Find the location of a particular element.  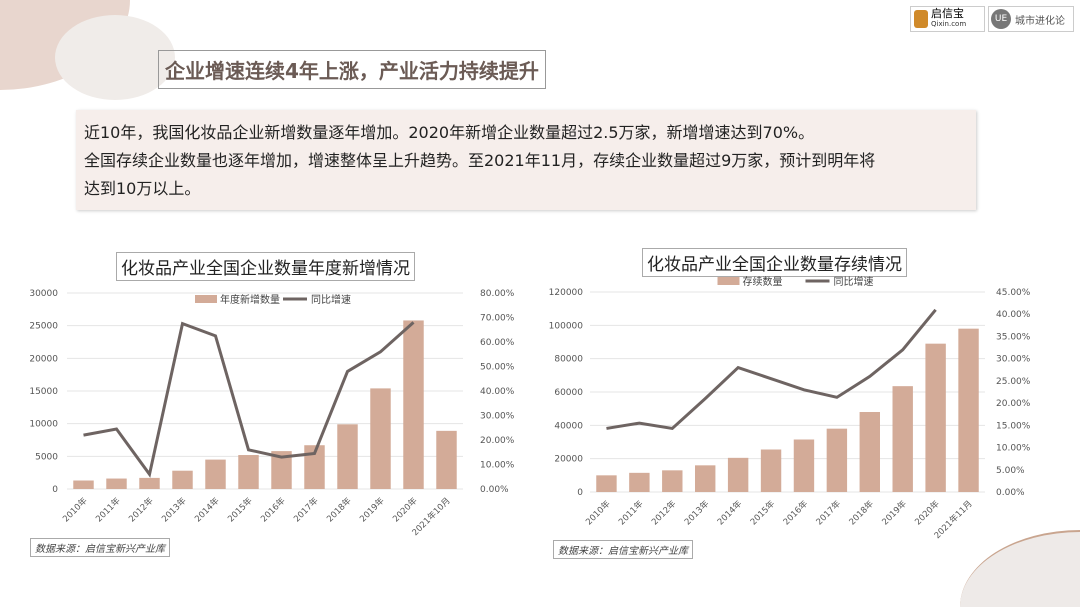

y-tick-label: 40000 is located at coordinates (568, 426).